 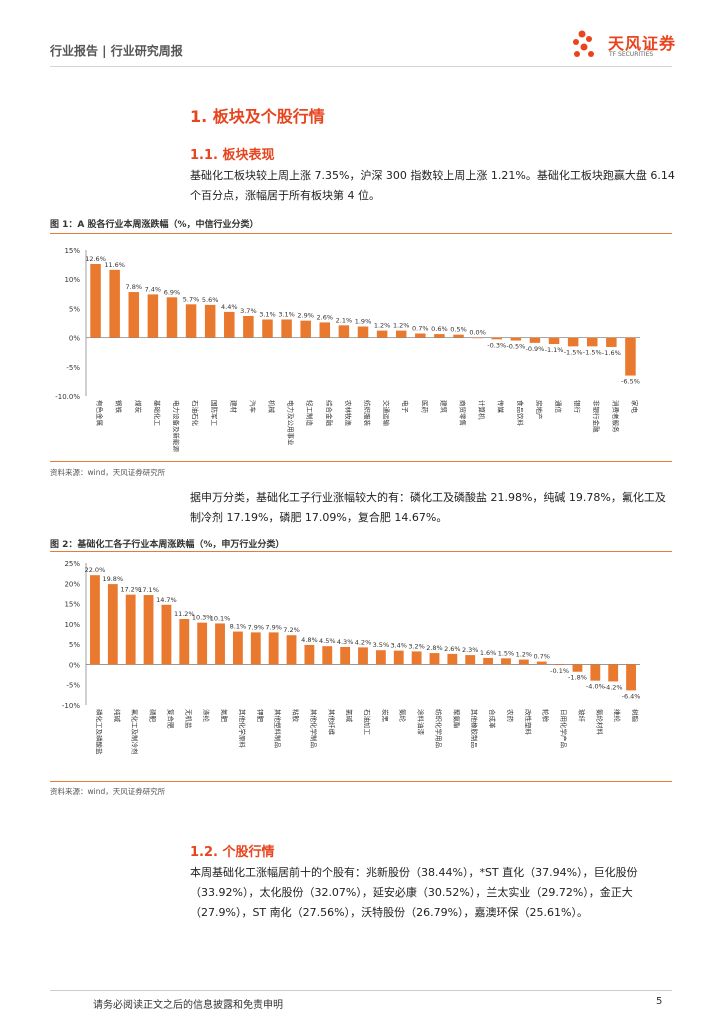 What do you see at coordinates (577, 678) in the screenshot?
I see `data-label: -1.8%` at bounding box center [577, 678].